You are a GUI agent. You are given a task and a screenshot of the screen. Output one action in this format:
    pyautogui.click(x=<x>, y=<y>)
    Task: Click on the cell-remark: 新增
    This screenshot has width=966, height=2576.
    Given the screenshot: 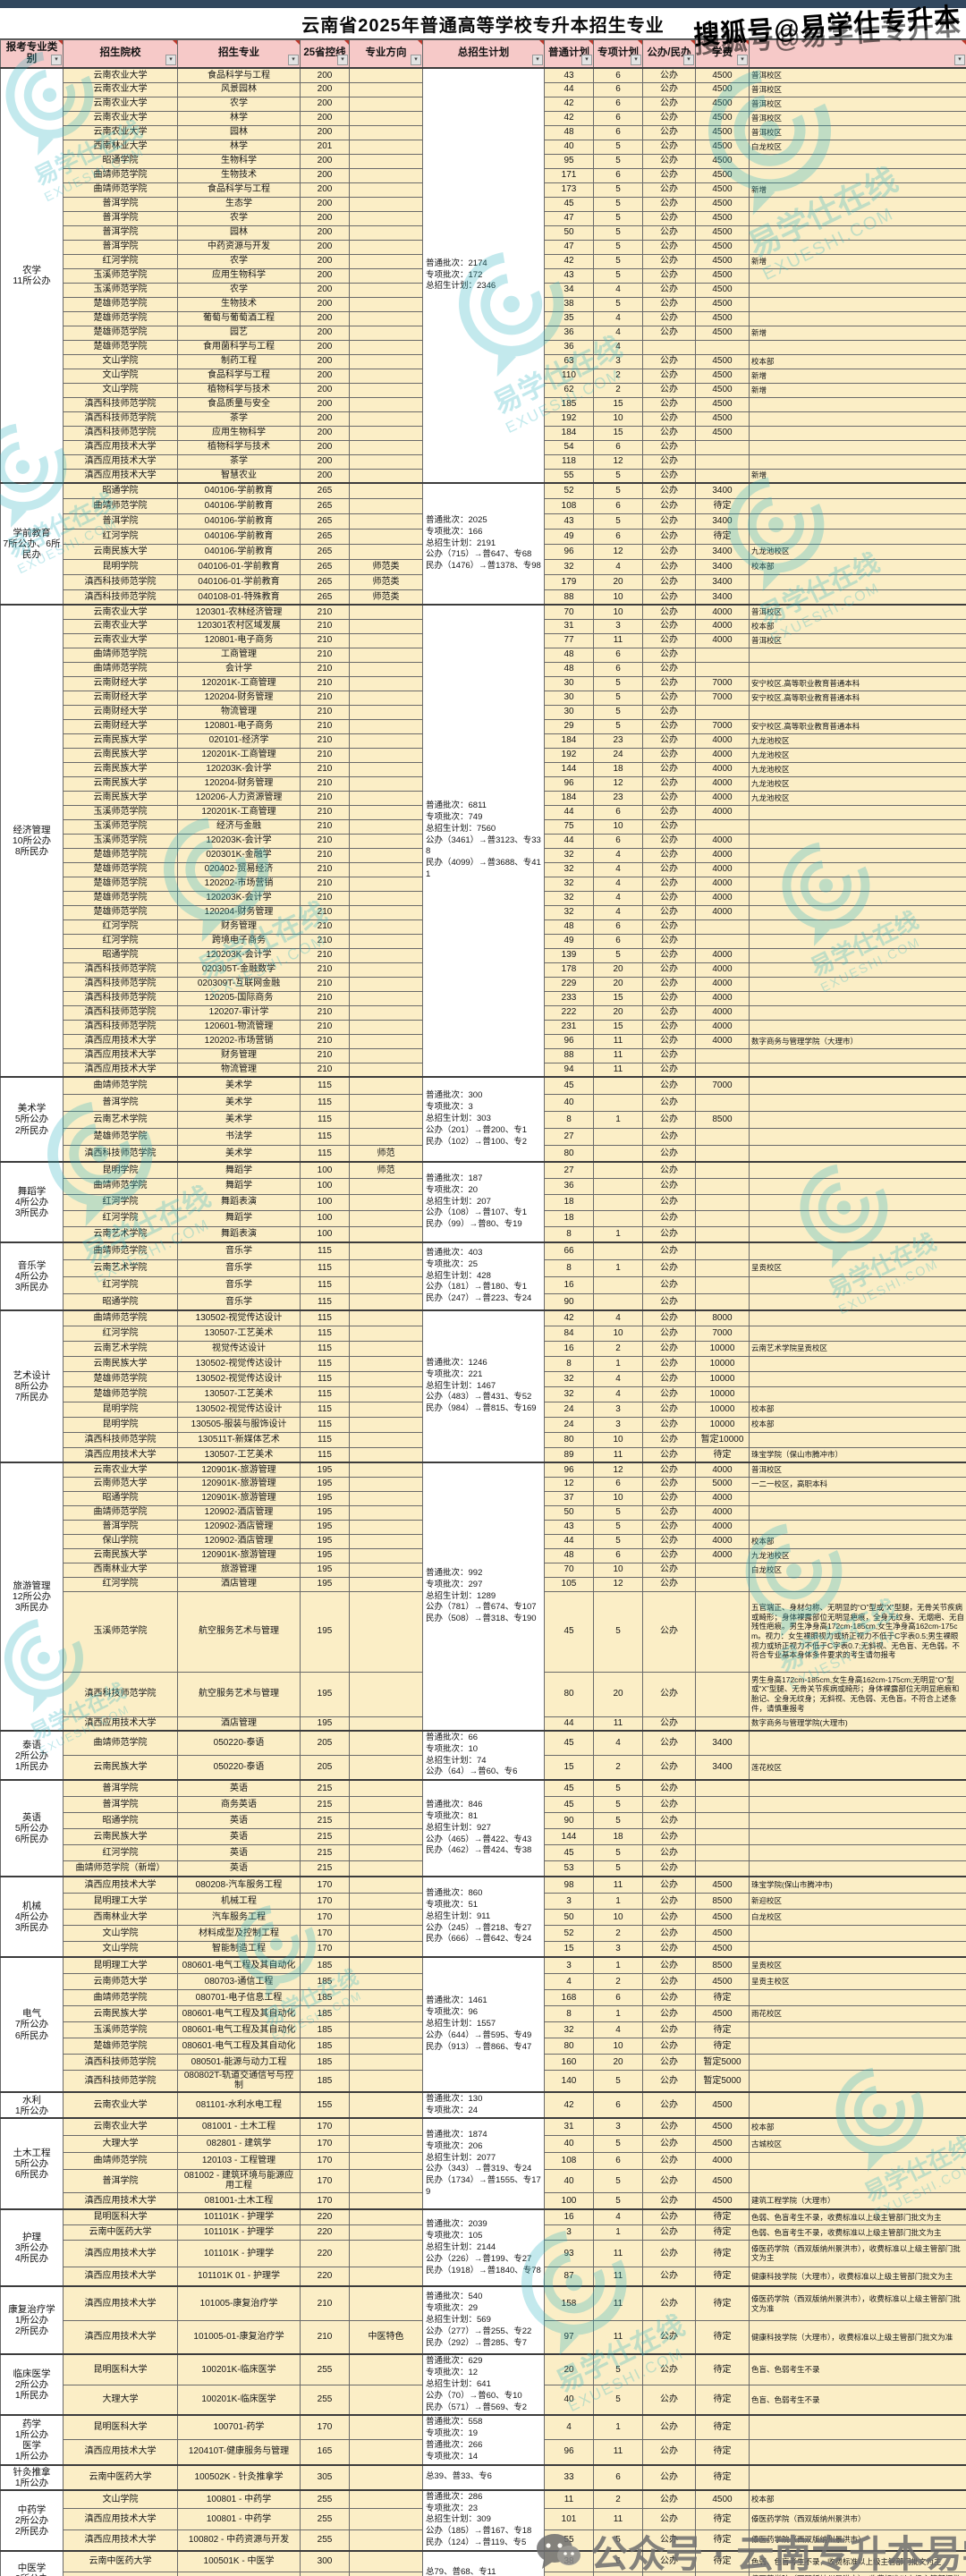 What is the action you would take?
    pyautogui.click(x=857, y=390)
    